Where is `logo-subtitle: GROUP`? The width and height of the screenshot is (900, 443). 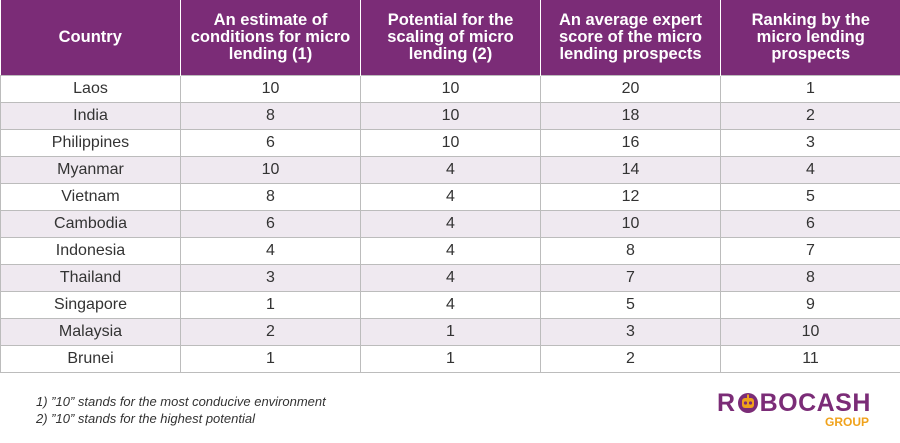
logo-subtitle: GROUP is located at coordinates (846, 422).